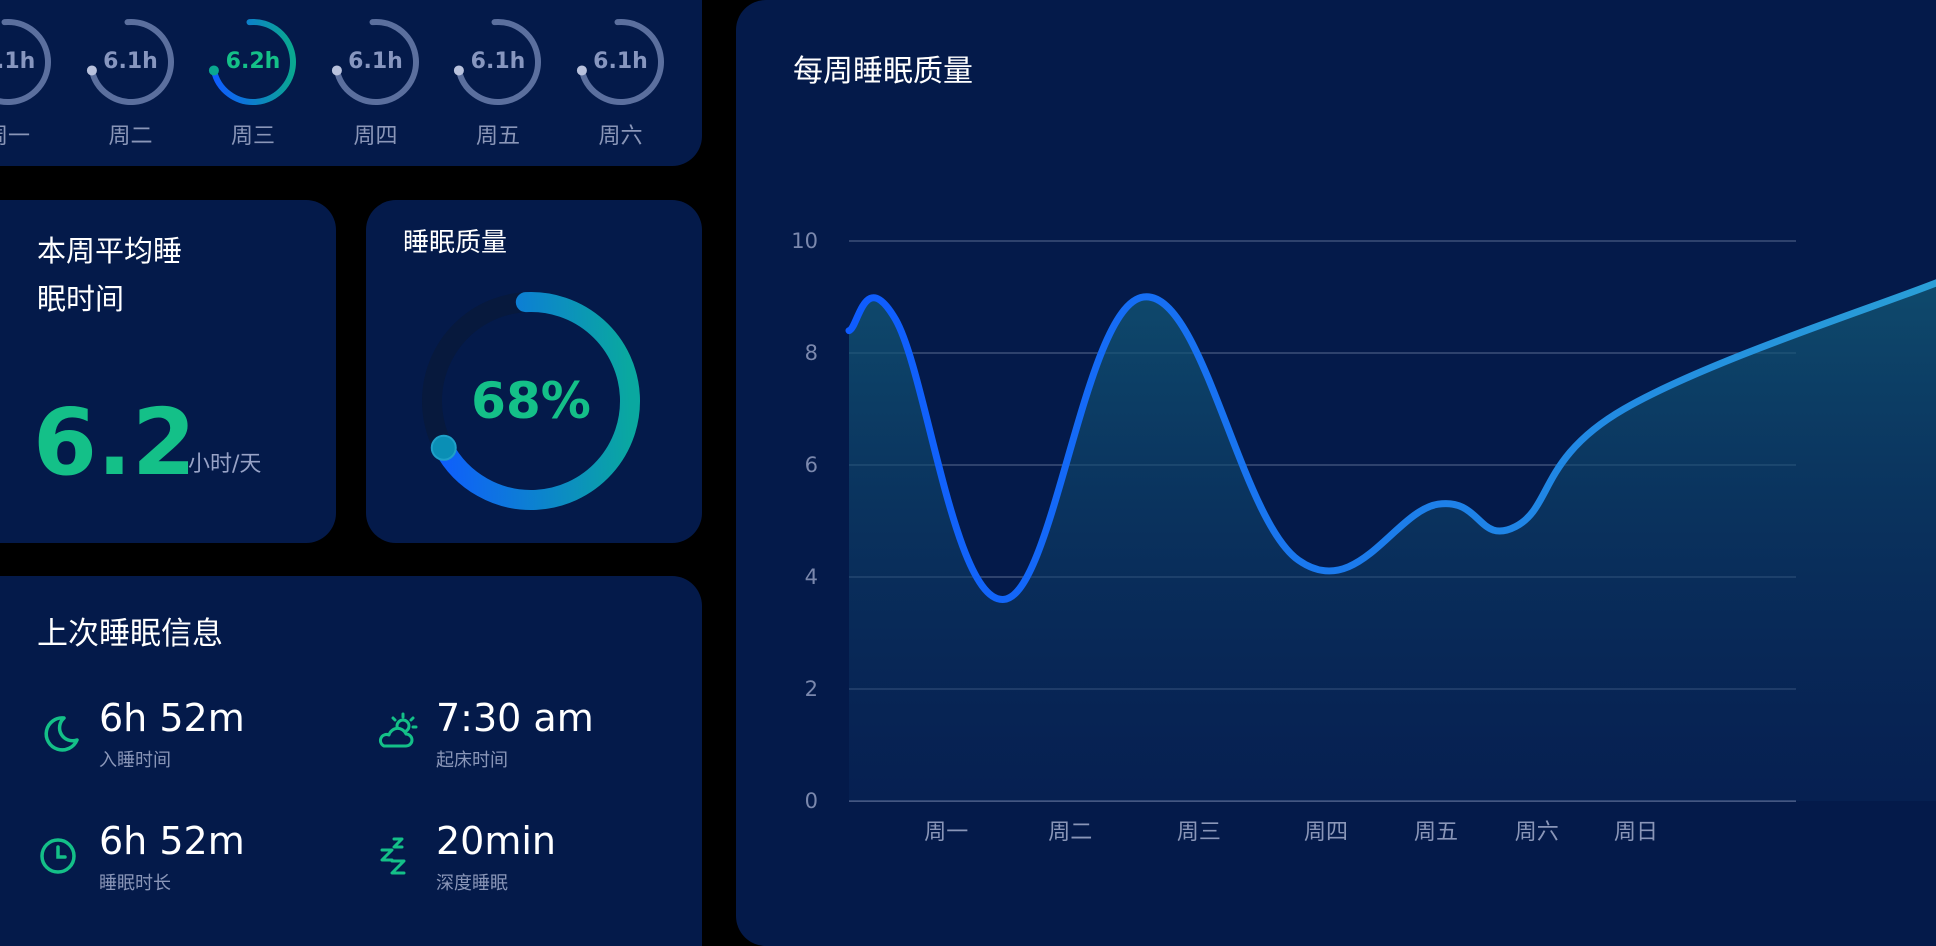  Describe the element at coordinates (225, 464) in the screenshot. I see `average-unit: 小时/天` at that location.